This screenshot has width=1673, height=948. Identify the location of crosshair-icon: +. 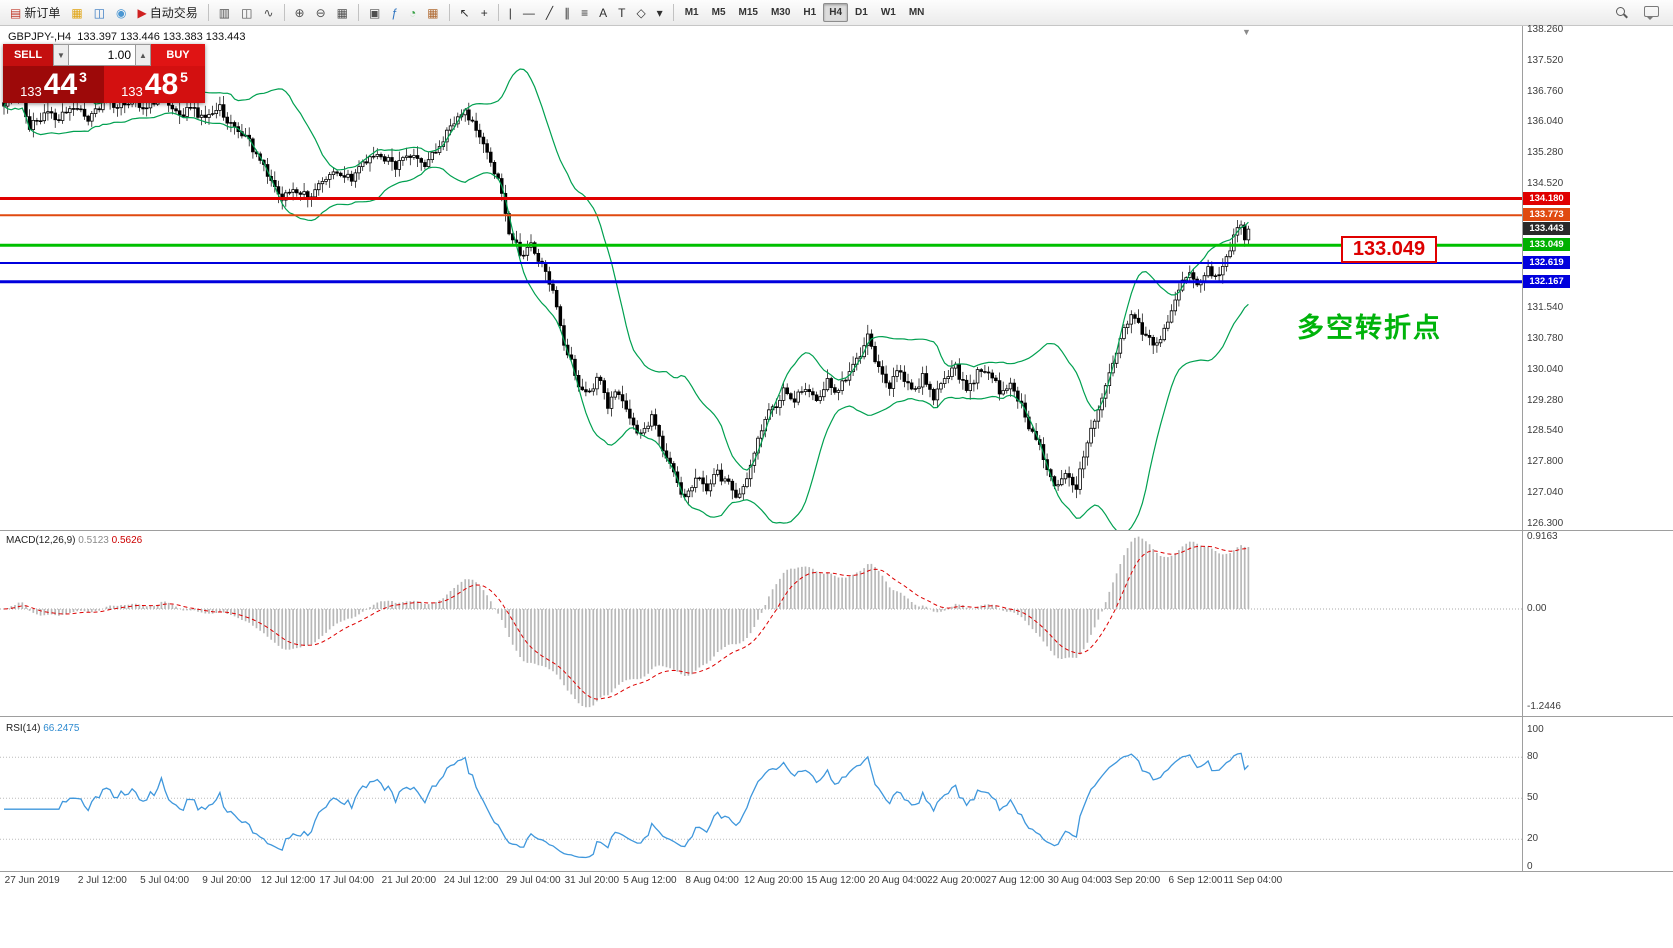
(484, 12).